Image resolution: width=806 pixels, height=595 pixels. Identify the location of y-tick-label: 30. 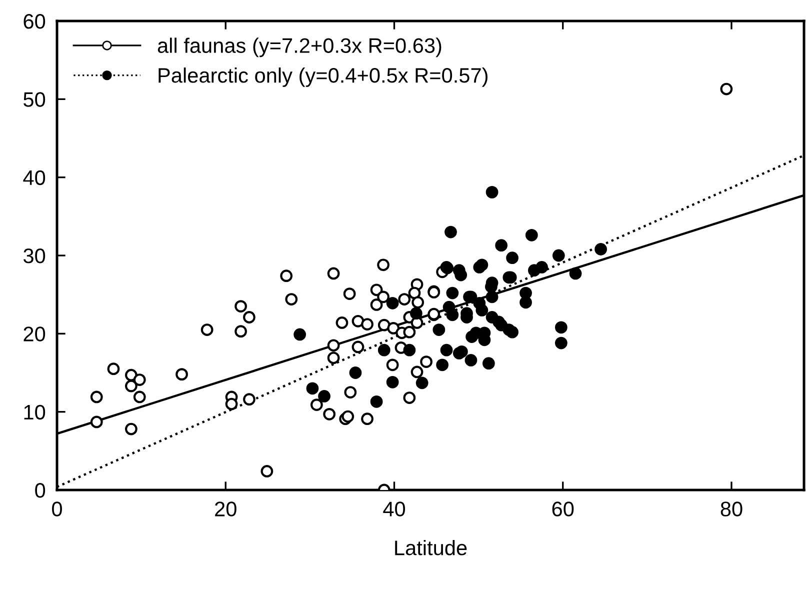
(35, 256).